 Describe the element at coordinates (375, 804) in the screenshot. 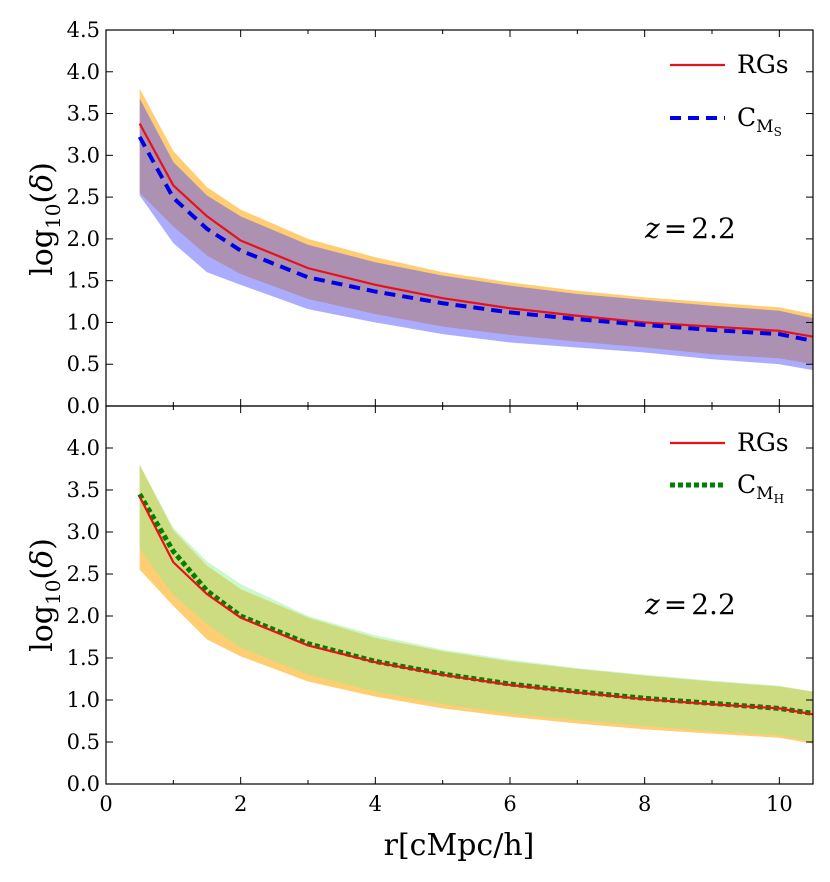

I see `bot-xtick-label: 4` at that location.